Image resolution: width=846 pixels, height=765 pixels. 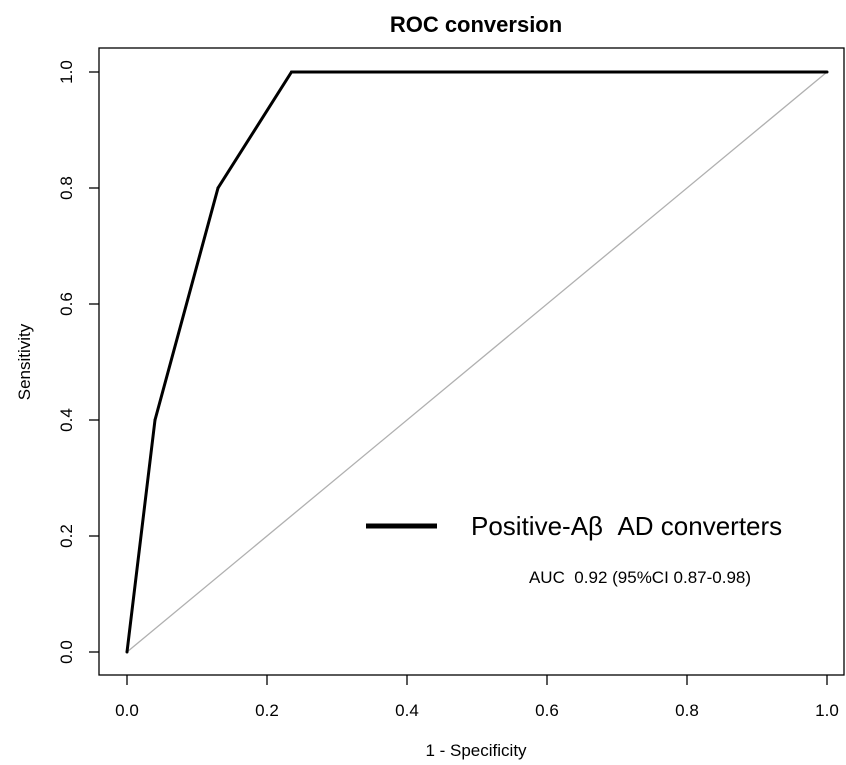 What do you see at coordinates (66, 188) in the screenshot?
I see `y-tick-label: 0.8` at bounding box center [66, 188].